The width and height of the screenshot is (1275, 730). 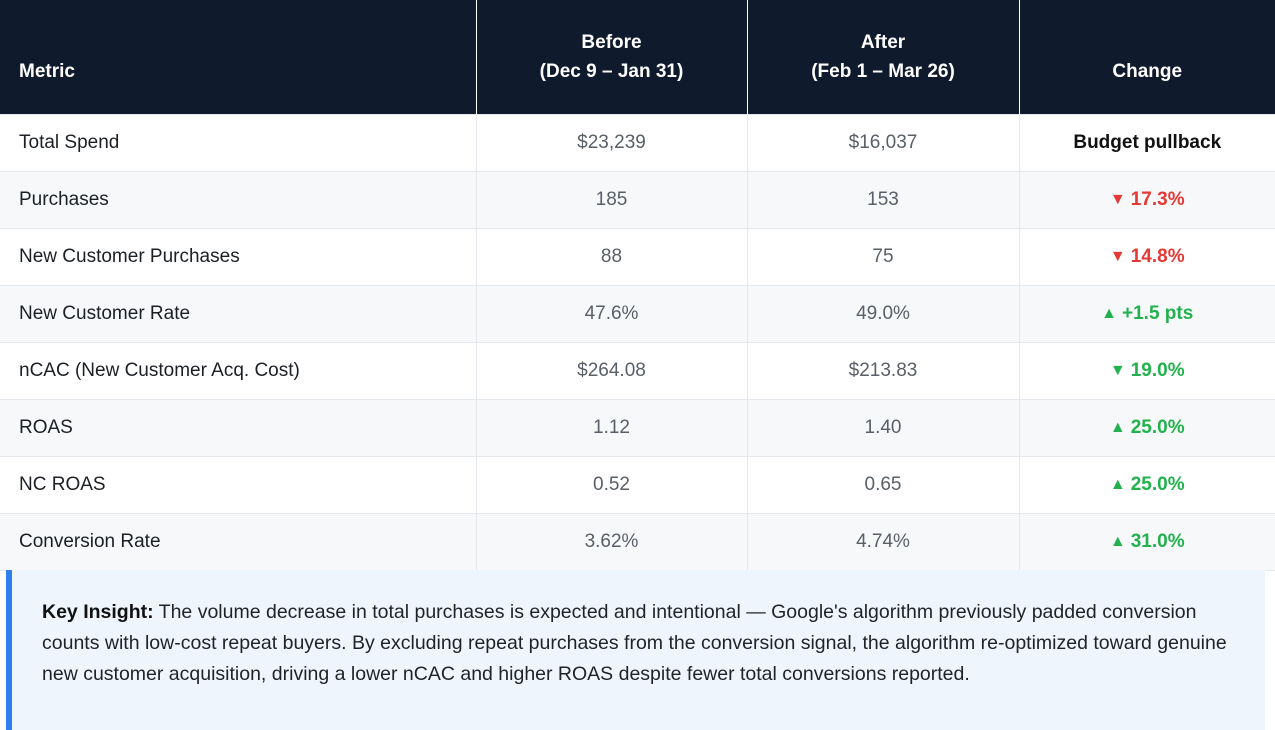 What do you see at coordinates (611, 371) in the screenshot?
I see `before-cell: $264.08` at bounding box center [611, 371].